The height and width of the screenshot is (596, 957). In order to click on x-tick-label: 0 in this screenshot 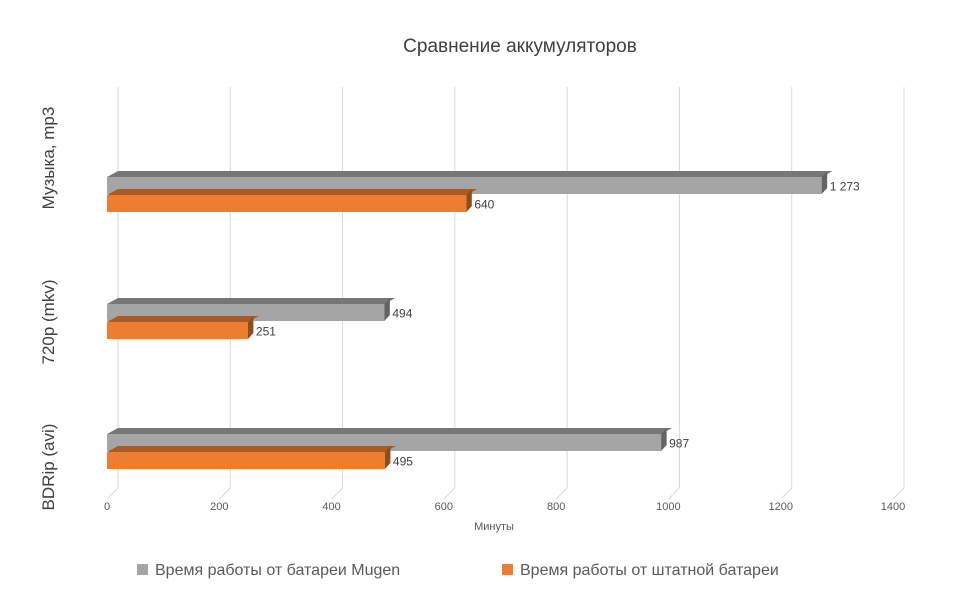, I will do `click(107, 507)`.